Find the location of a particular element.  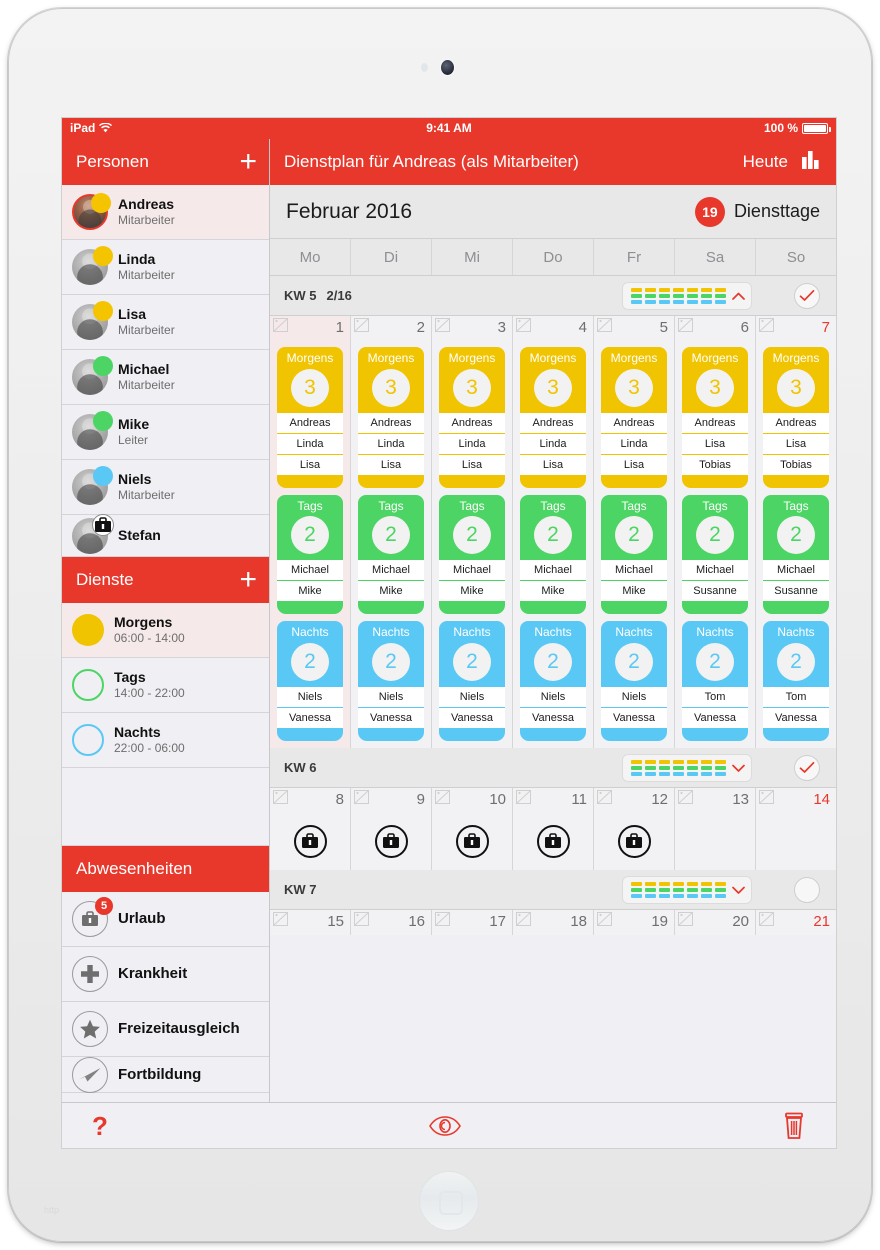

absence-row: Freizeitausgleich is located at coordinates (165, 1029).